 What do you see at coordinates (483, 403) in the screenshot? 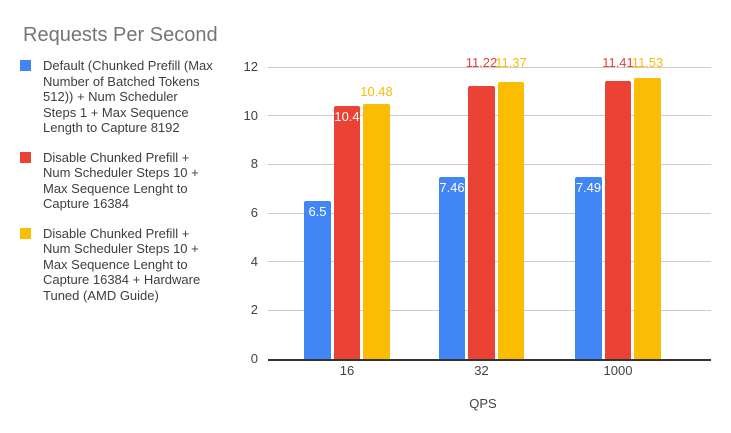
I see `x-axis-title: QPS` at bounding box center [483, 403].